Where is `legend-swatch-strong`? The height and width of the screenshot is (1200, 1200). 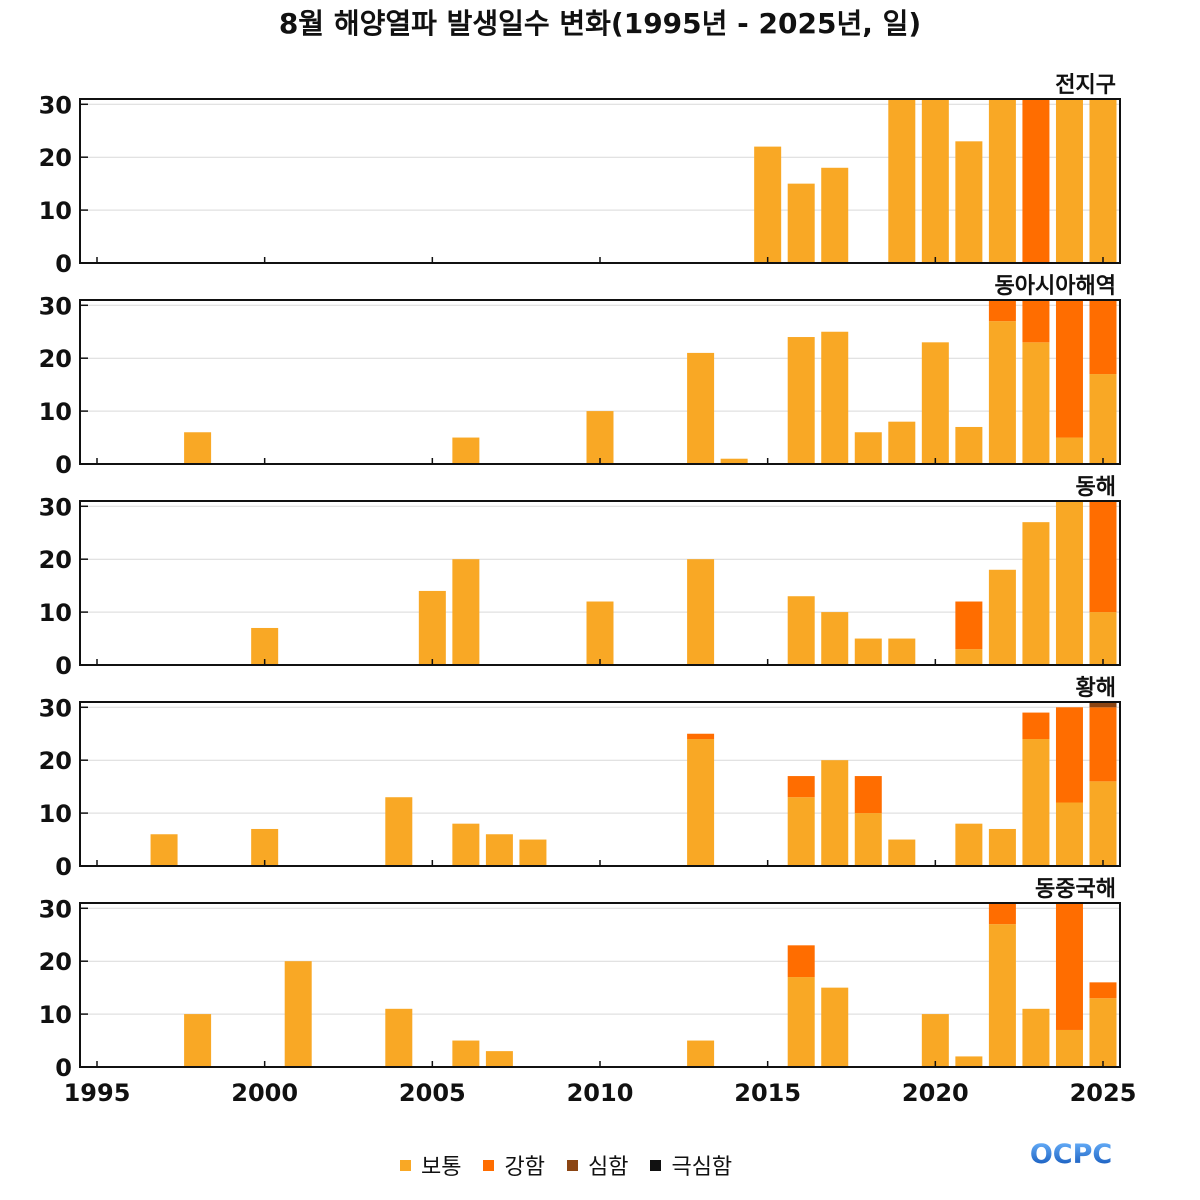
legend-swatch-strong is located at coordinates (489, 1165).